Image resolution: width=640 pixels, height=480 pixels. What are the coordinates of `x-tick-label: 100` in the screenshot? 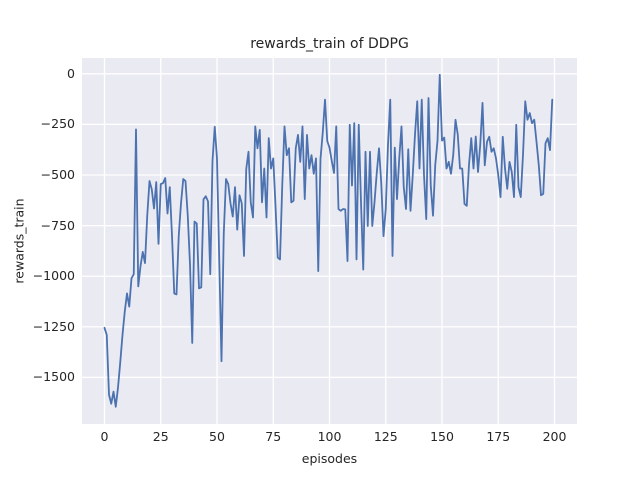 It's located at (329, 436).